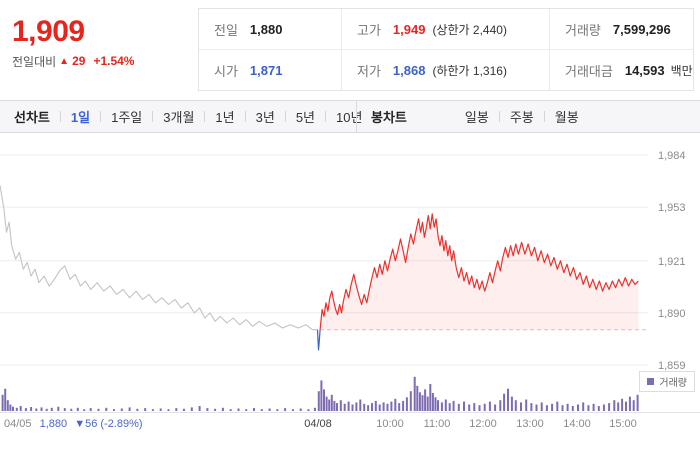  What do you see at coordinates (621, 70) in the screenshot?
I see `stat-trade-amount: 거래대금 14,593 백만` at bounding box center [621, 70].